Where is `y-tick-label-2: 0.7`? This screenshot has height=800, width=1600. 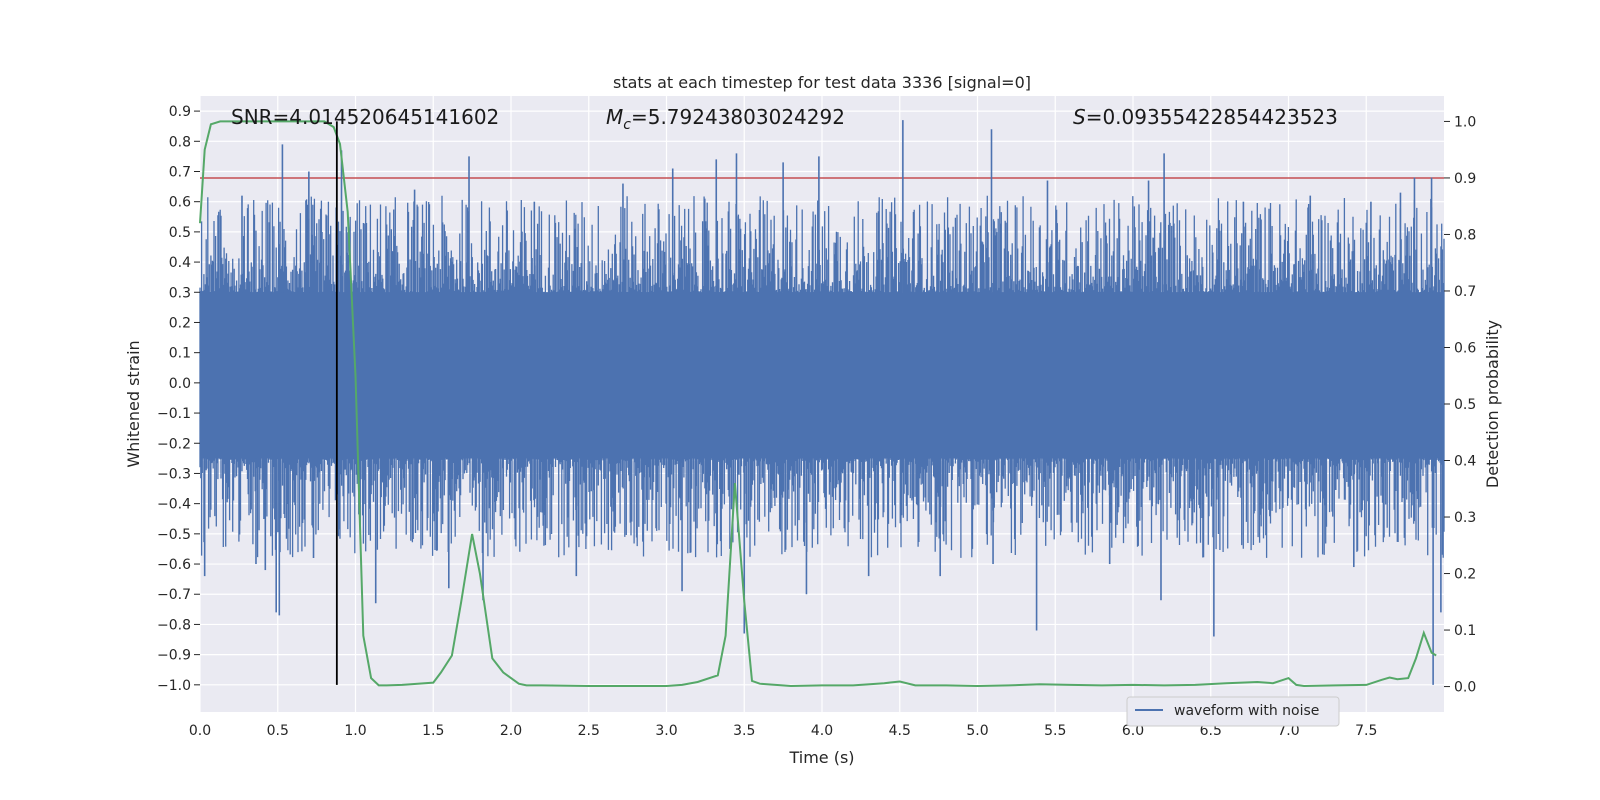
y-tick-label-2: 0.7 is located at coordinates (180, 172).